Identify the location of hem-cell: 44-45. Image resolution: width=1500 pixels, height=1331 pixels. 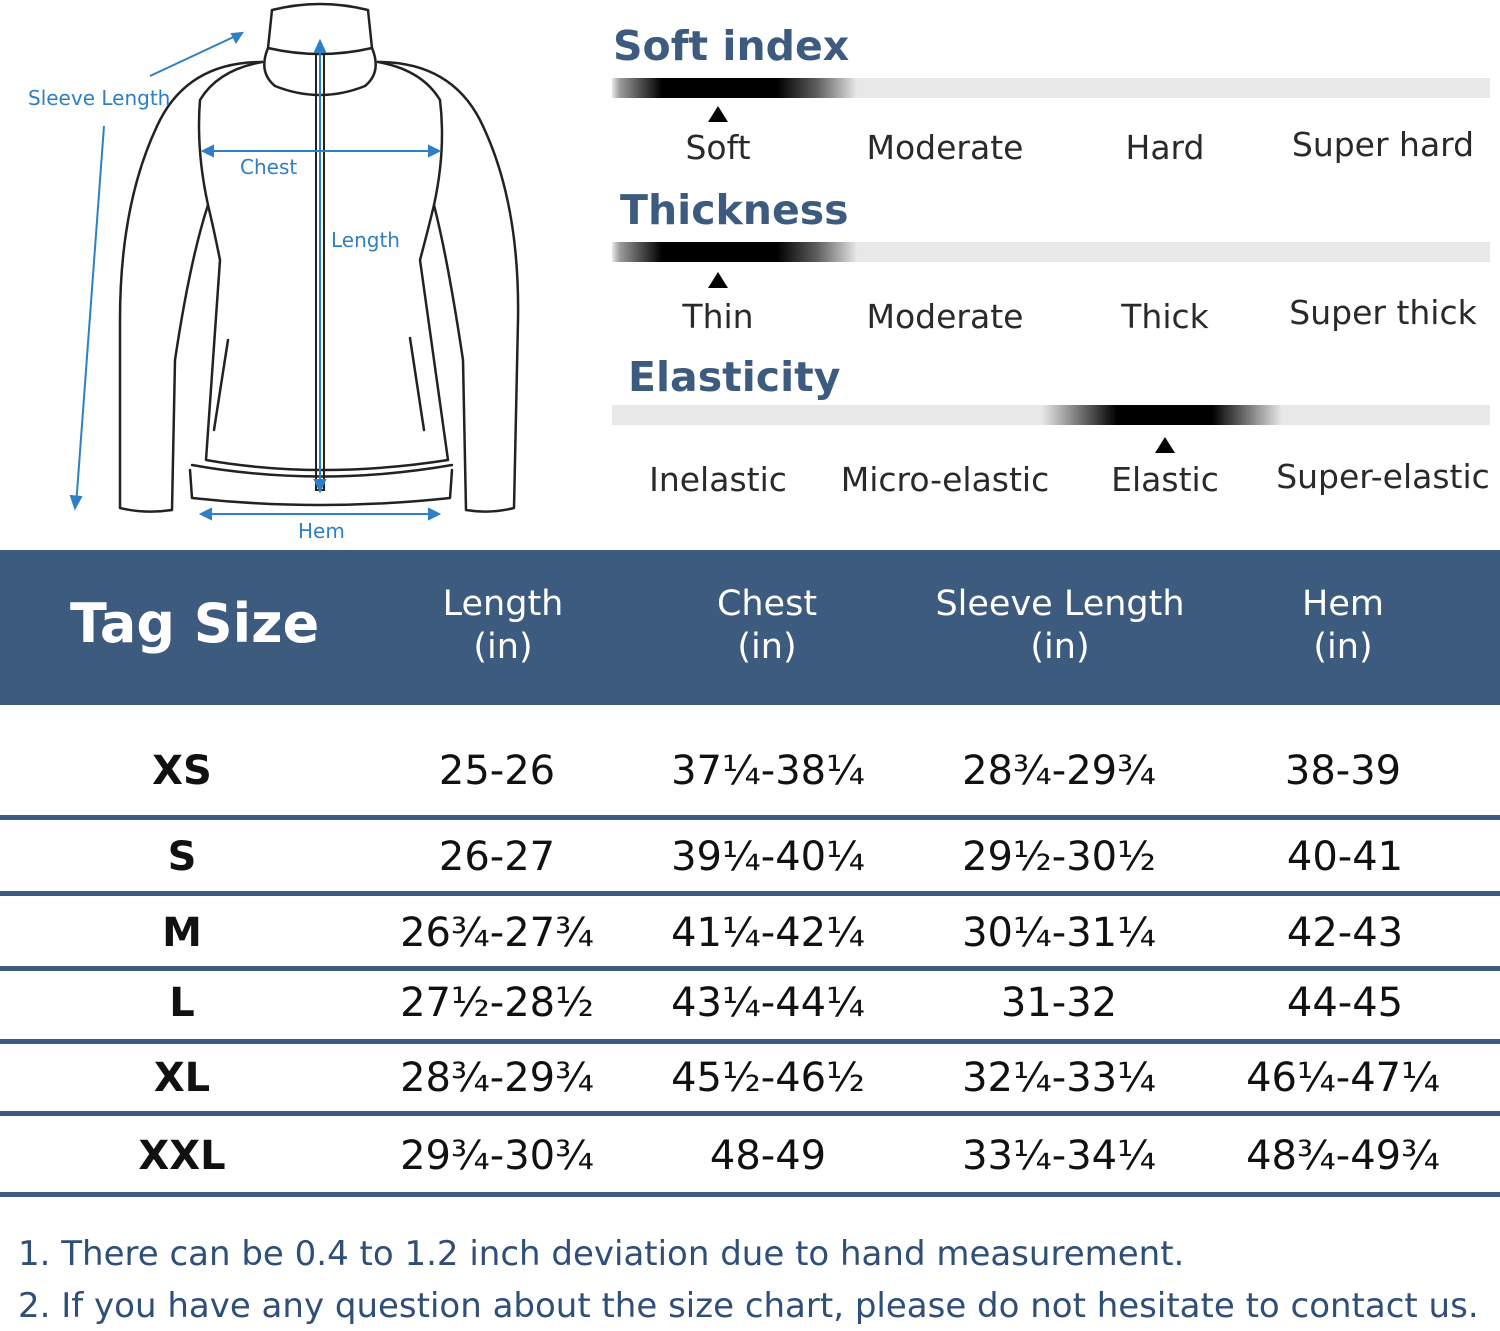
(1345, 1003).